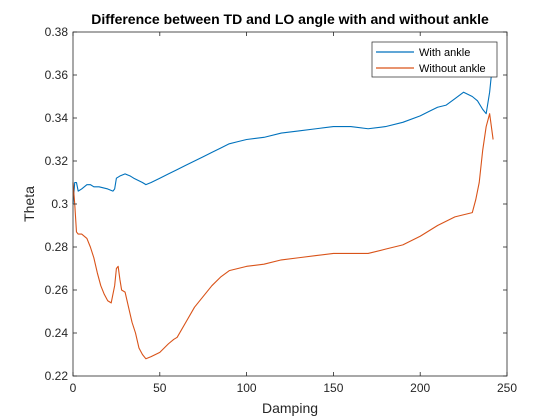 The width and height of the screenshot is (560, 420). I want to click on legend-box, so click(434, 59).